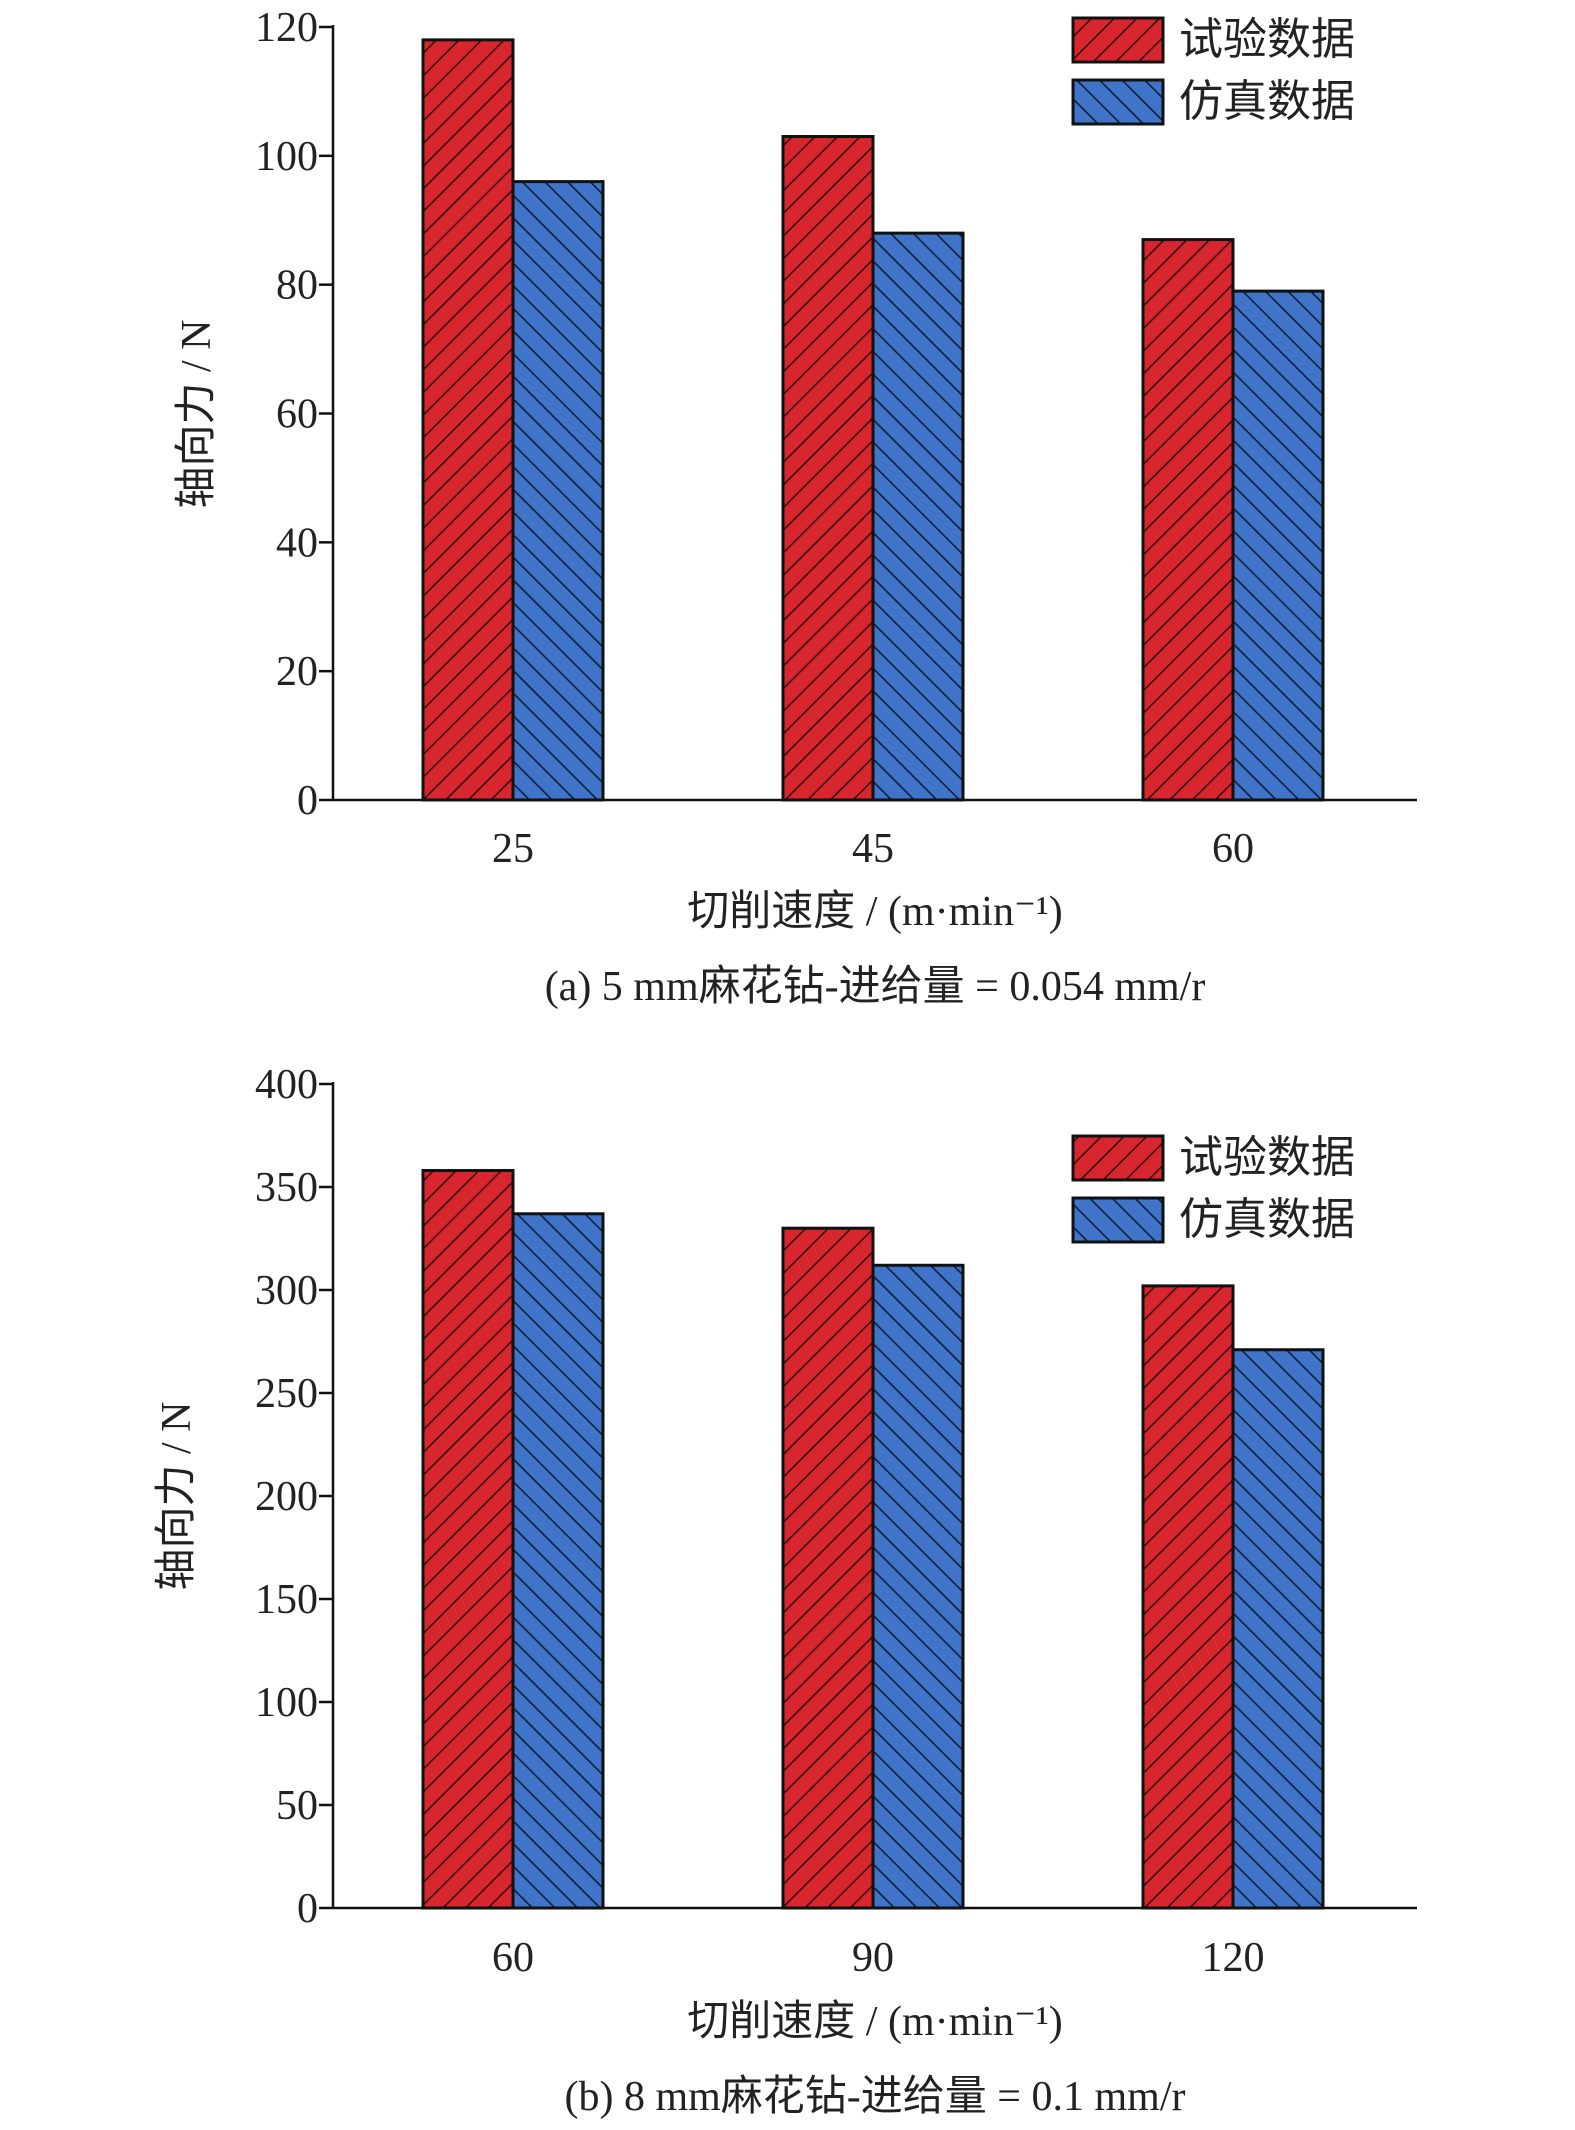 Image resolution: width=1575 pixels, height=2130 pixels. I want to click on y-tick-label: 20, so click(297, 672).